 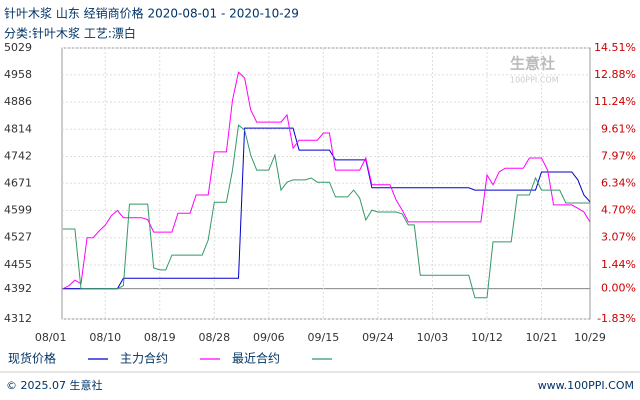 What do you see at coordinates (542, 337) in the screenshot?
I see `x-tick-label: 10/21` at bounding box center [542, 337].